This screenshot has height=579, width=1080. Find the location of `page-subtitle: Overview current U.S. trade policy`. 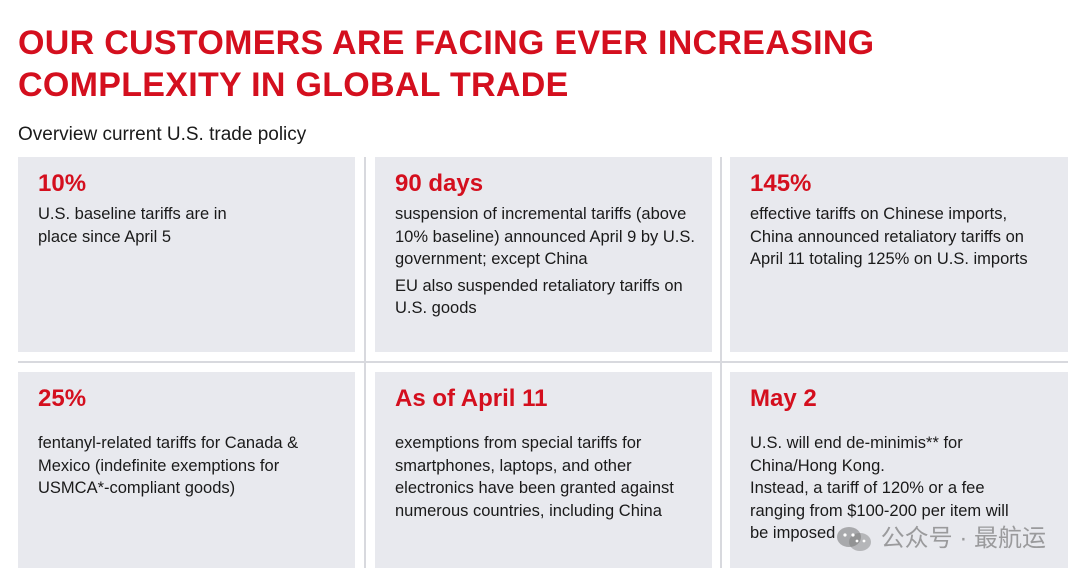

page-subtitle: Overview current U.S. trade policy is located at coordinates (162, 134).